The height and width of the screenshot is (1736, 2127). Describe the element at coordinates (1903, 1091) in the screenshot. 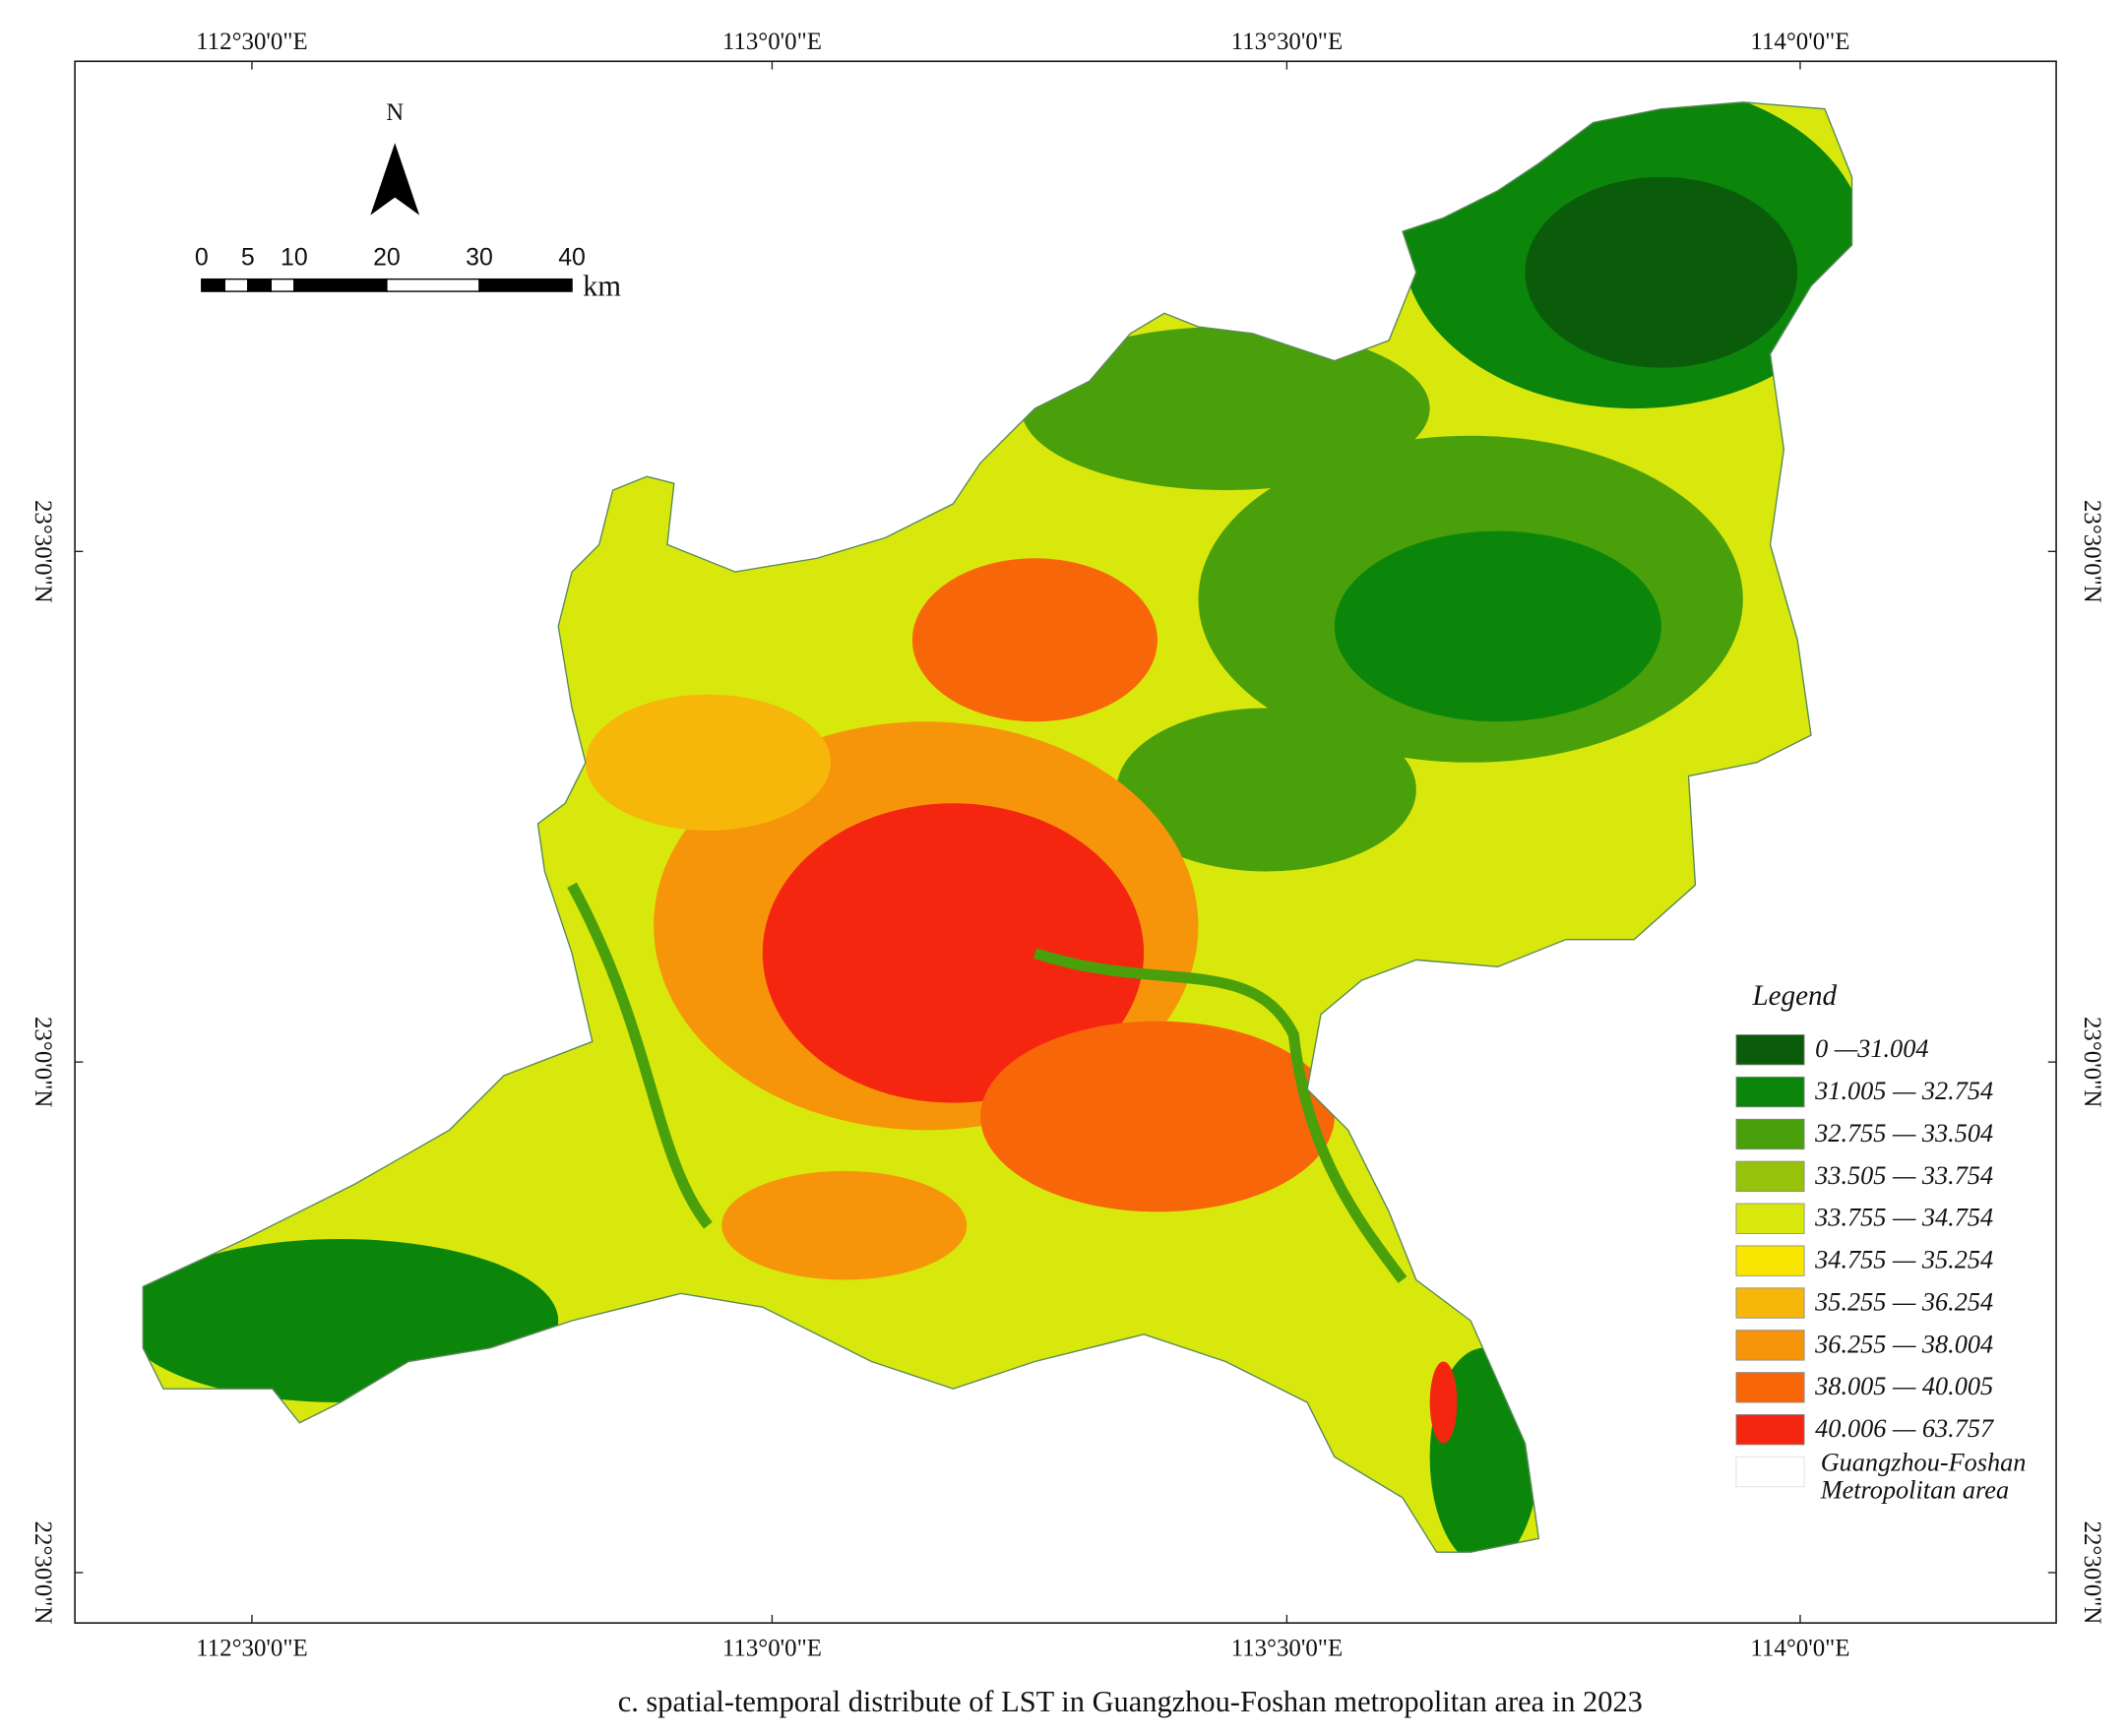

I see `legend-label: 31.005 — 32.754` at that location.